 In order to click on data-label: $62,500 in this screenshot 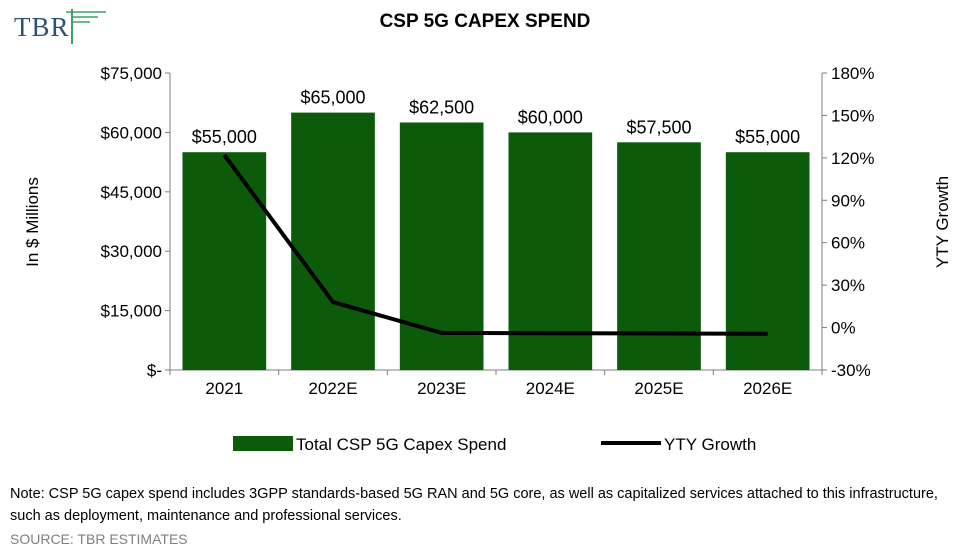, I will do `click(441, 108)`.